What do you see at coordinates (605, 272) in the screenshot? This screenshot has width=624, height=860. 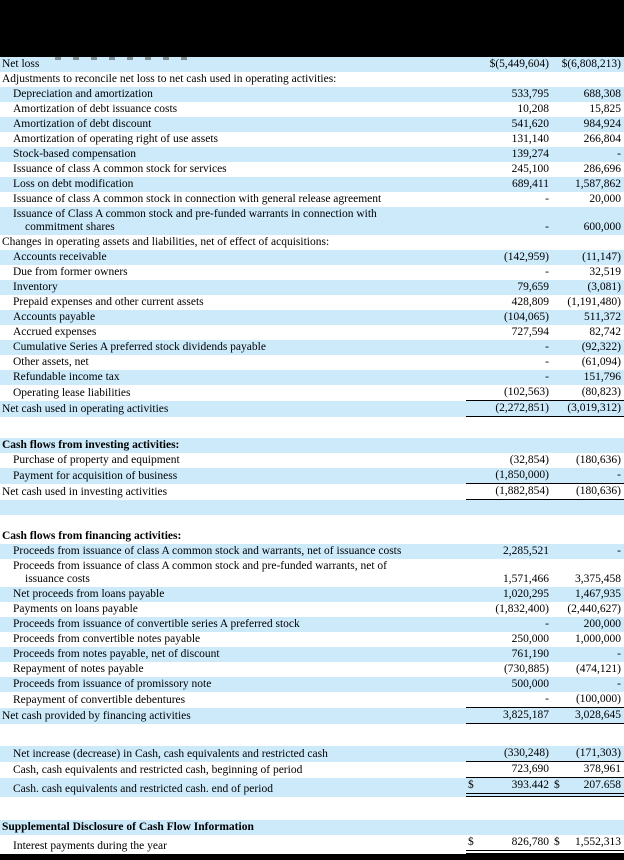 I see `amount-text: 32,519` at bounding box center [605, 272].